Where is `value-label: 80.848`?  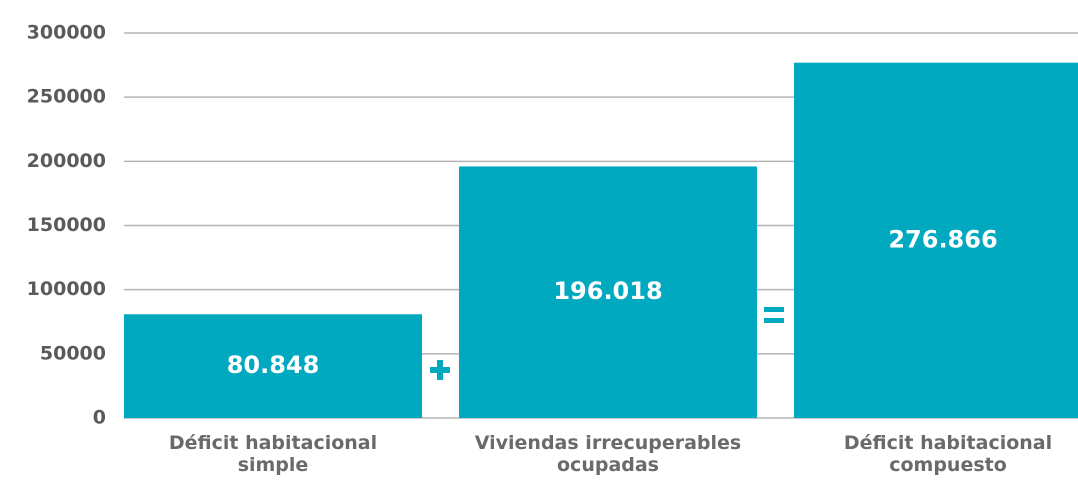
value-label: 80.848 is located at coordinates (273, 365).